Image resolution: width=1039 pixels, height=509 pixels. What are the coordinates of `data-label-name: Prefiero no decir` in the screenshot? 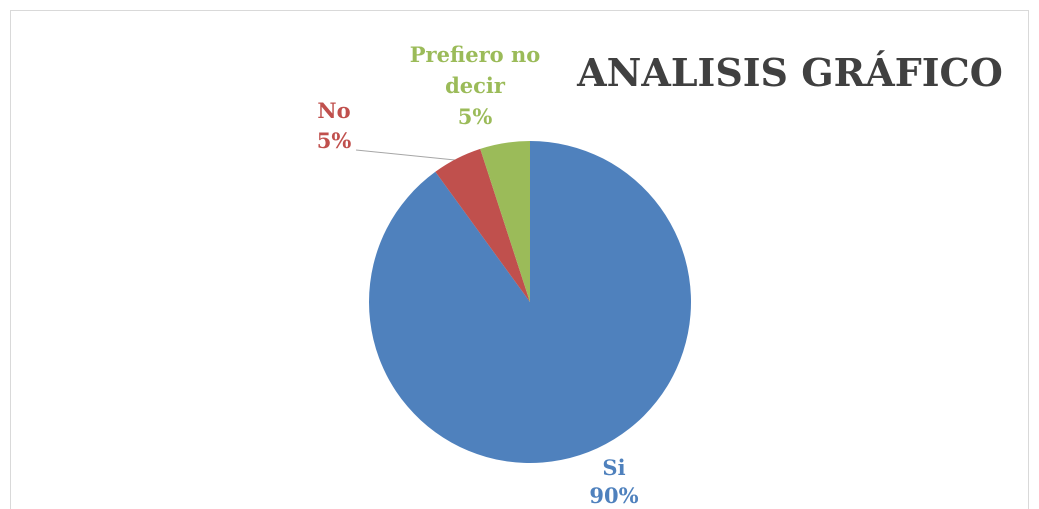 It's located at (475, 70).